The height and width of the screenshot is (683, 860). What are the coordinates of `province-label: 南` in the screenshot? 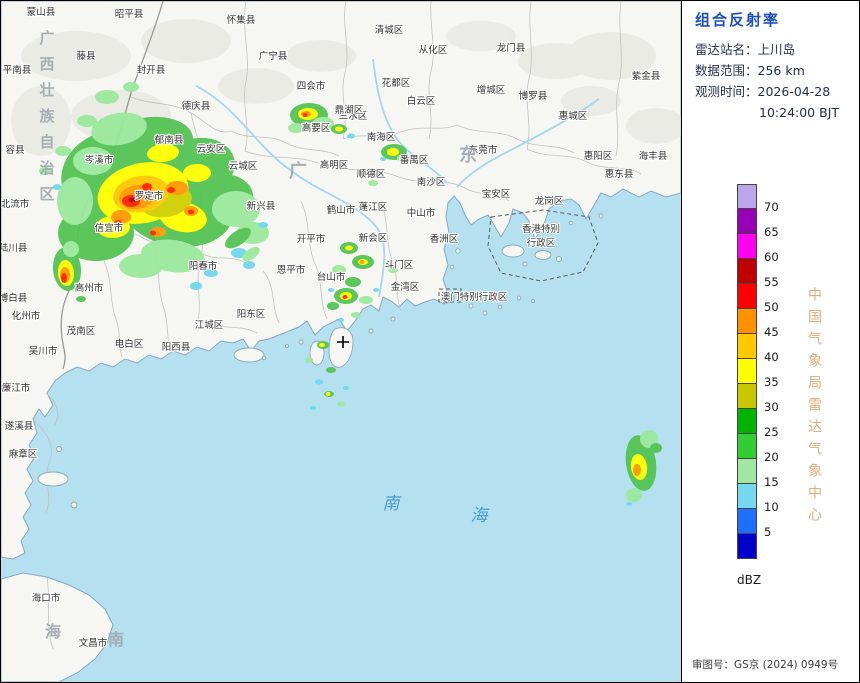 It's located at (116, 639).